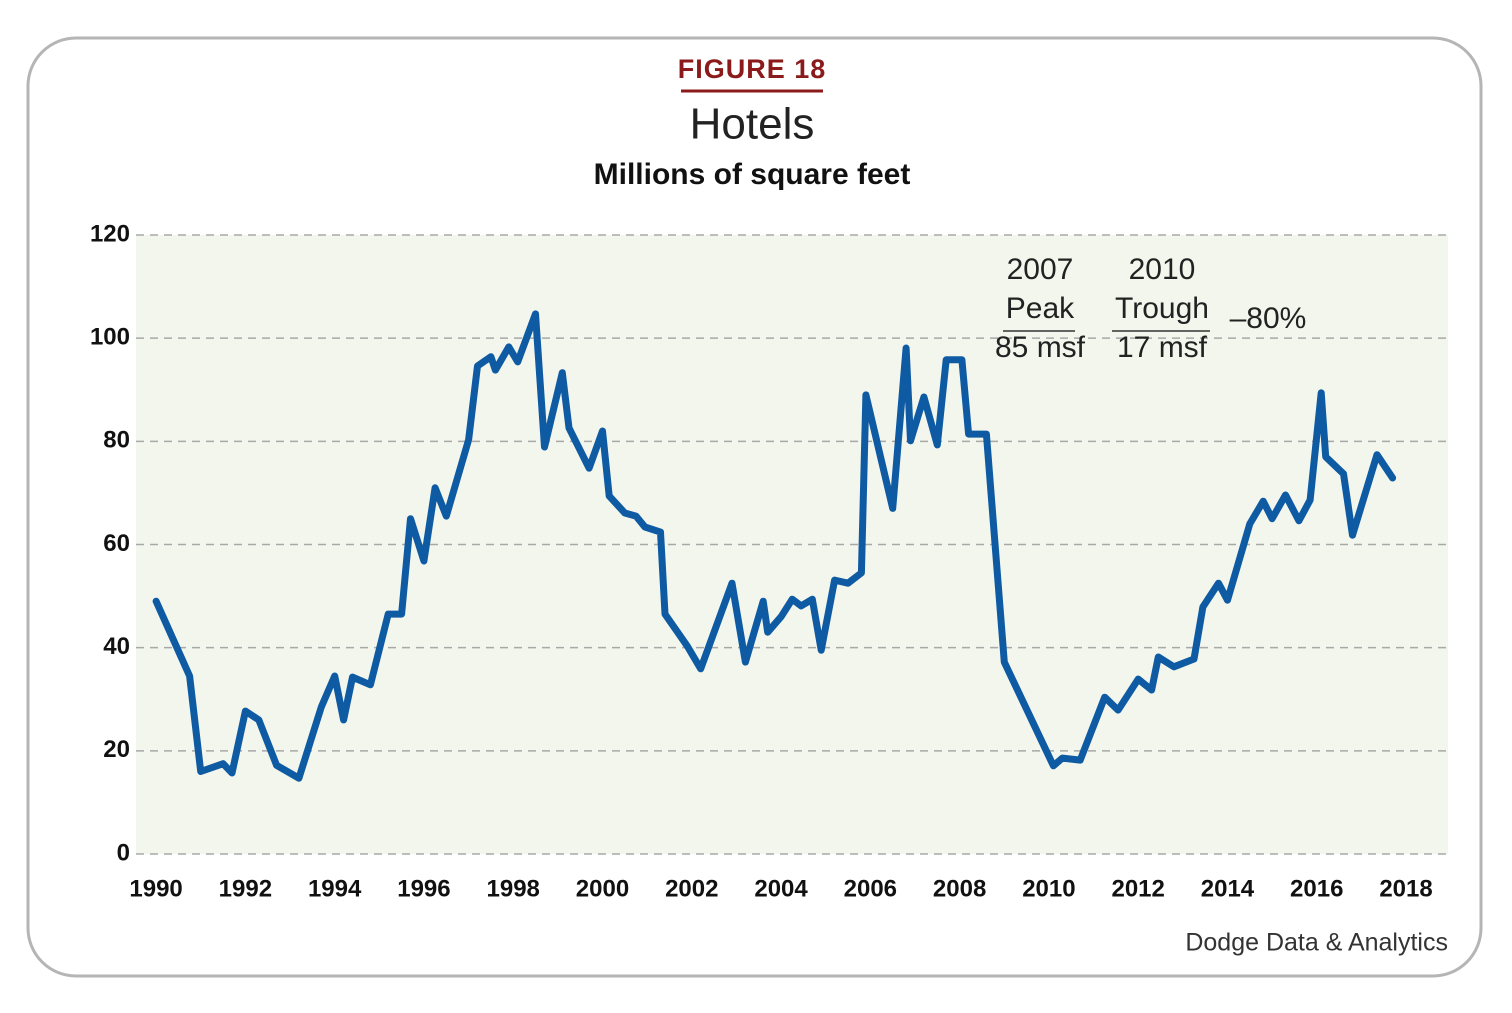  I want to click on x-tick-label: 2002, so click(691, 888).